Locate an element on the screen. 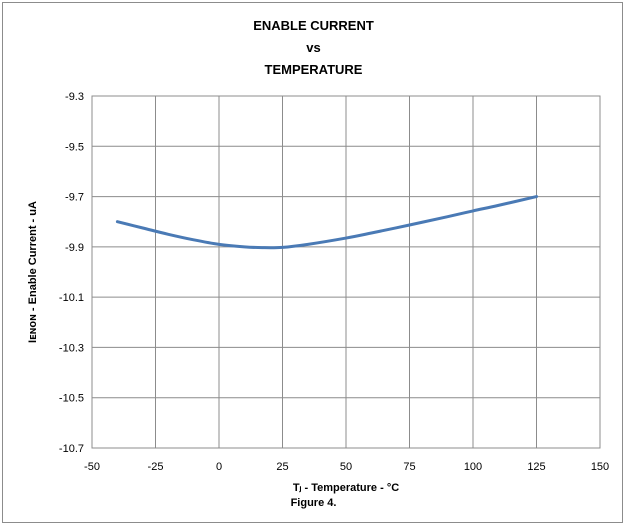 The width and height of the screenshot is (627, 527). x-tick-label: 0 is located at coordinates (219, 467).